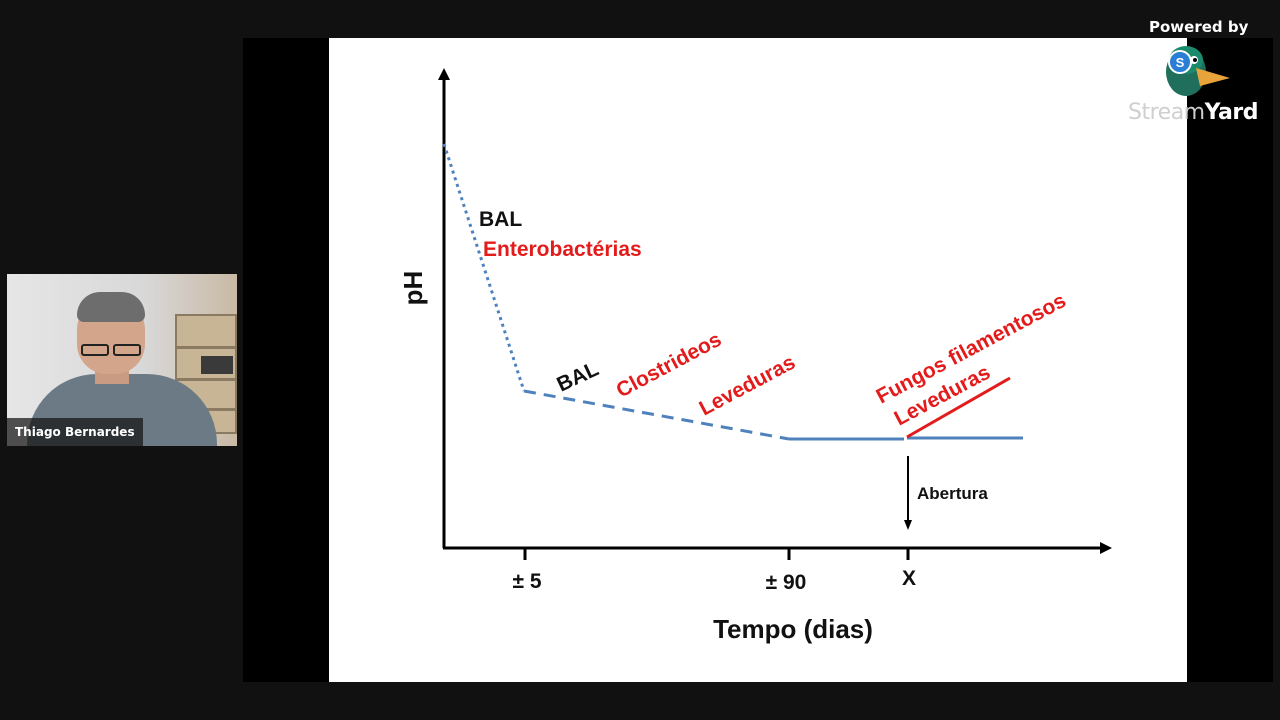  I want to click on x-tick-label-90: ± 90, so click(786, 582).